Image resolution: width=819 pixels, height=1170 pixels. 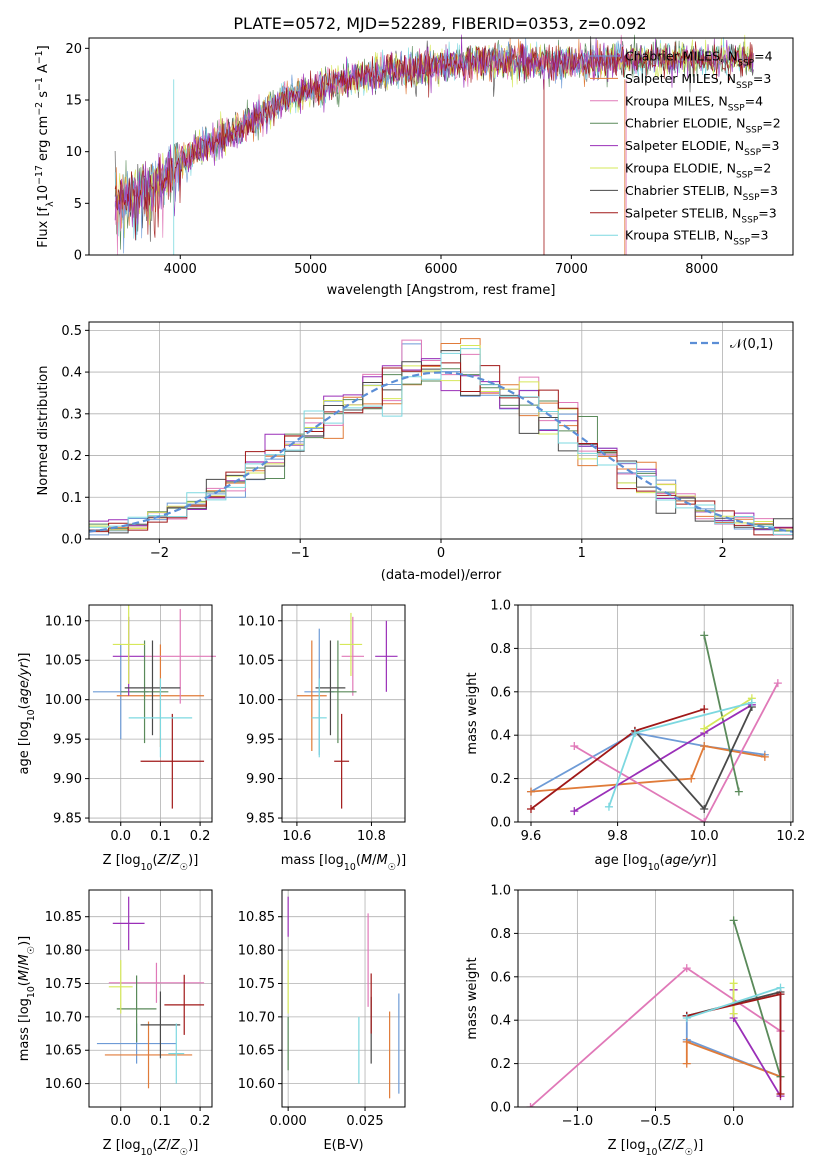 I want to click on Z-age-xlabel: Z [log10(Z/Z☉)], so click(x=151, y=863).